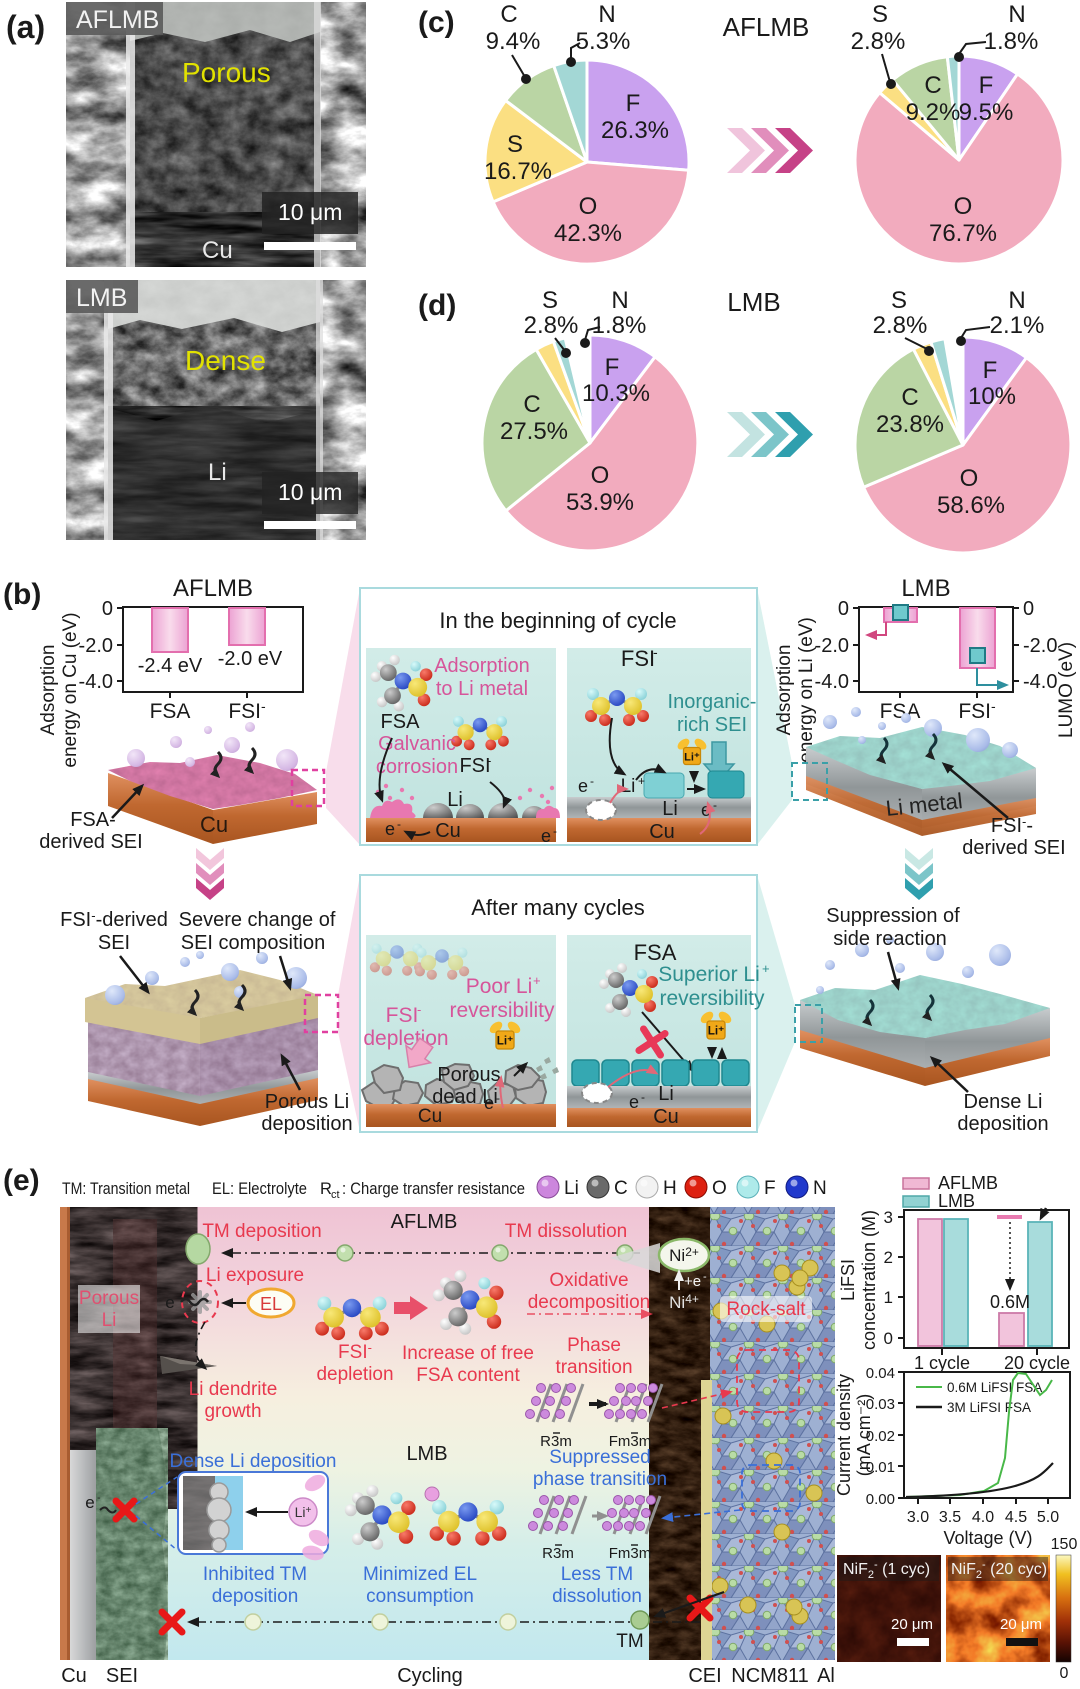  I want to click on svg-text: After many cycles, so click(558, 907).